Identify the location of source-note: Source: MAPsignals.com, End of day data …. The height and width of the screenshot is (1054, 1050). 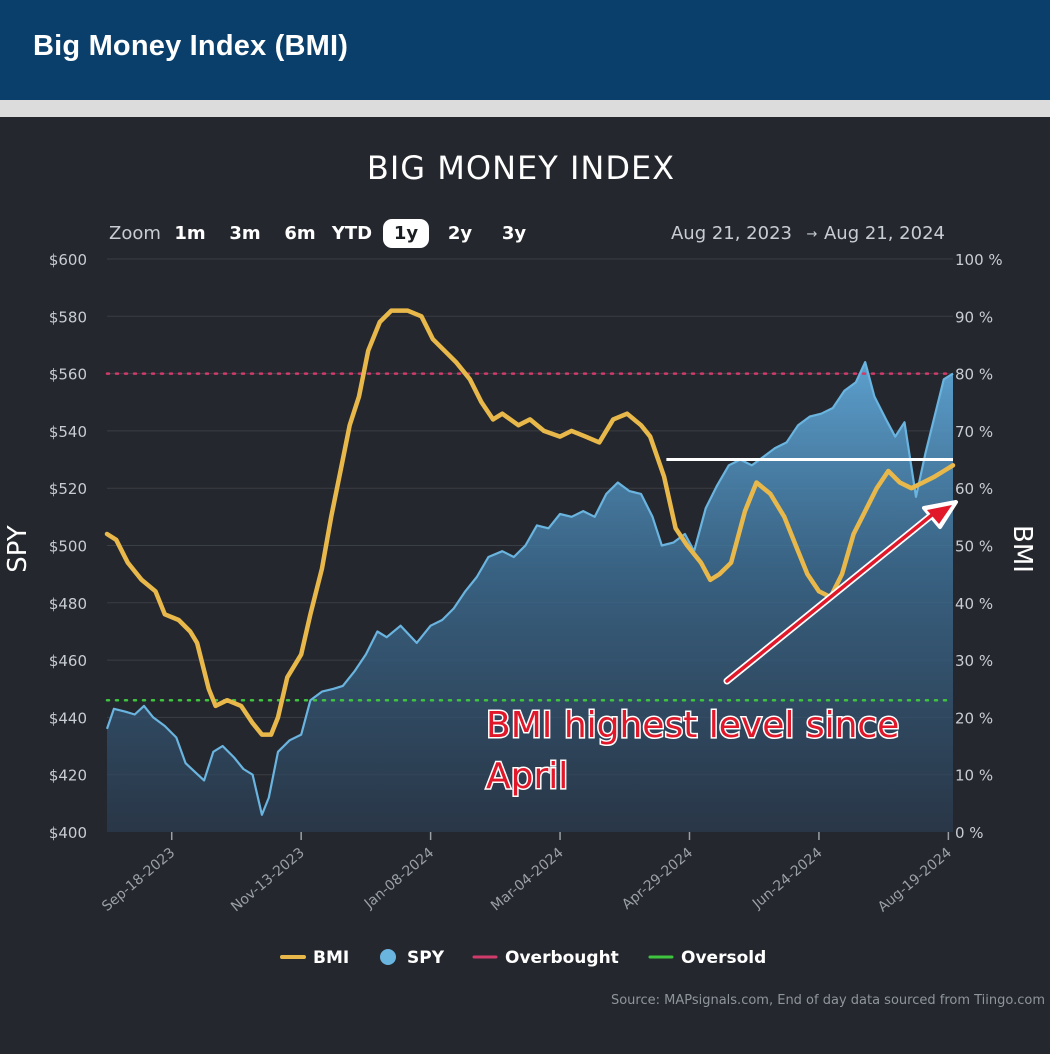
(828, 1000).